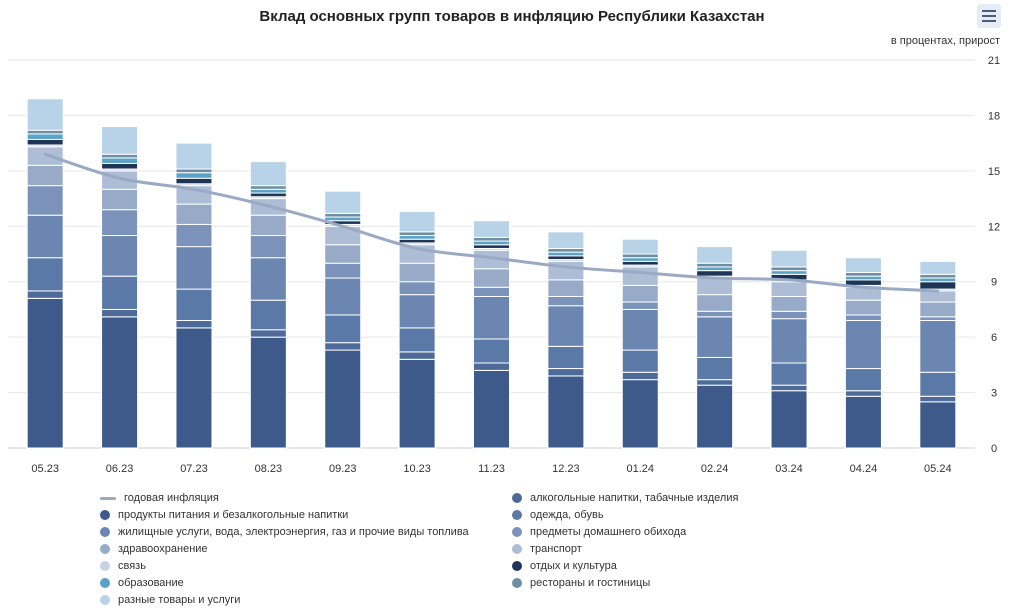 The width and height of the screenshot is (1024, 615). What do you see at coordinates (159, 498) in the screenshot?
I see `legend-item: годовая инфляция` at bounding box center [159, 498].